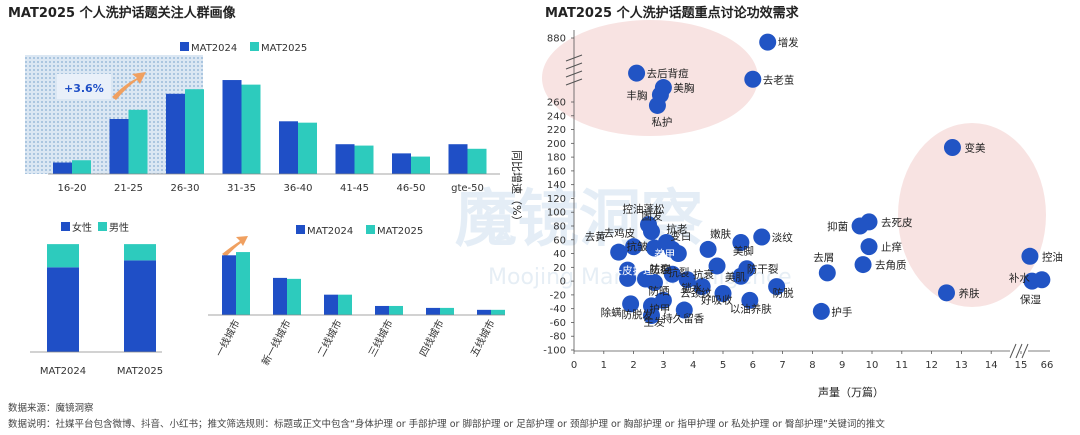 This screenshot has height=435, width=1080. I want to click on point-label: 去角质, so click(891, 266).